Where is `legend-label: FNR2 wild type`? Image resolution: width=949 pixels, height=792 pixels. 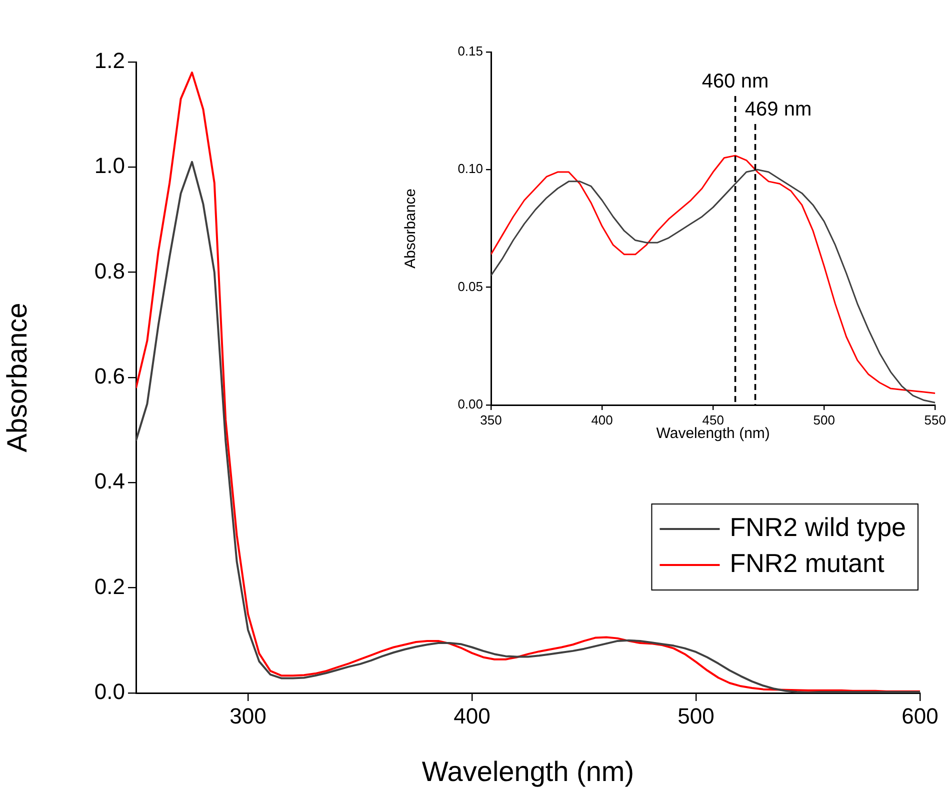 legend-label: FNR2 wild type is located at coordinates (818, 527).